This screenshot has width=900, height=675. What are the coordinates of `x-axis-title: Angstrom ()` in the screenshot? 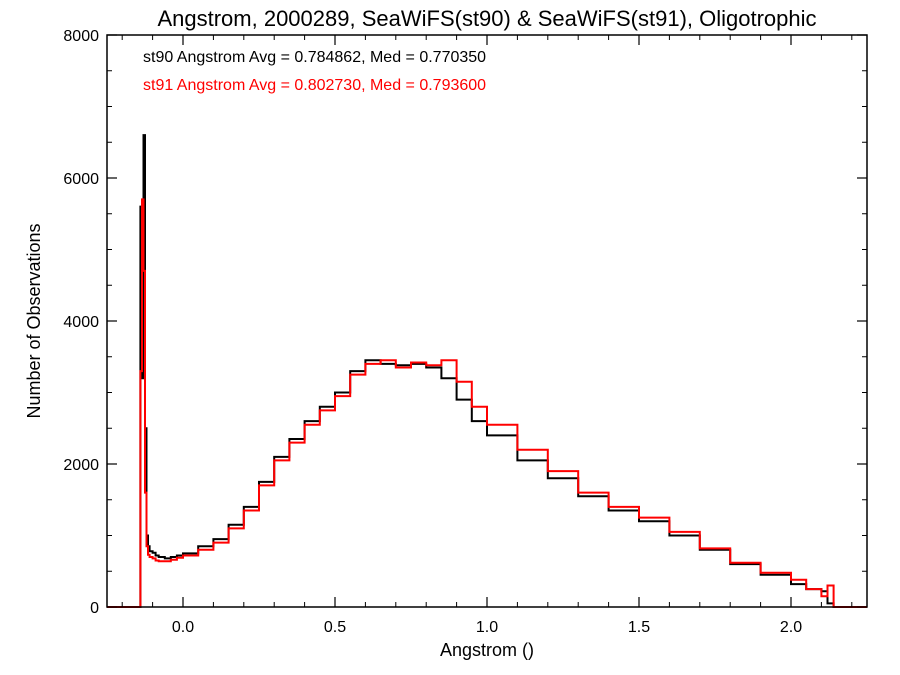 It's located at (487, 650).